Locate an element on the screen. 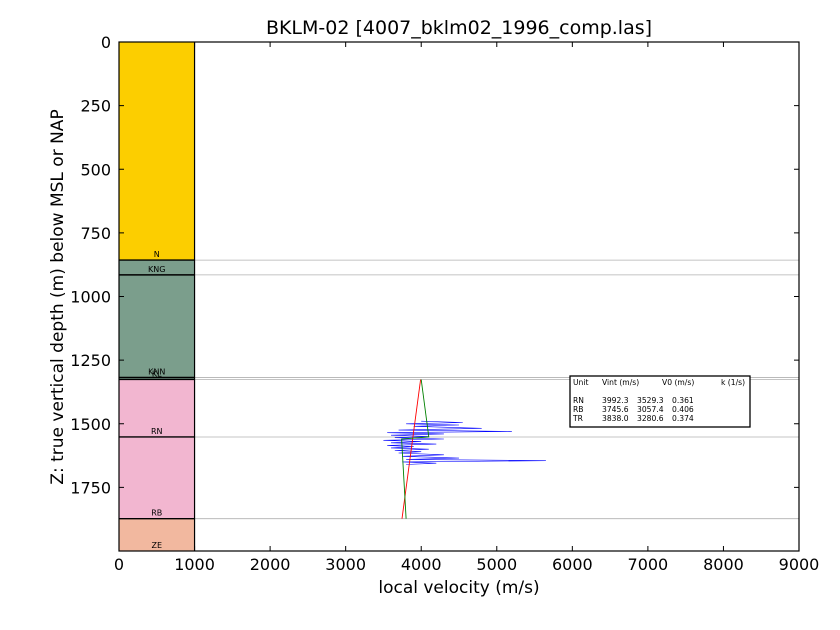  y-tick-label: 1000 is located at coordinates (90, 297).